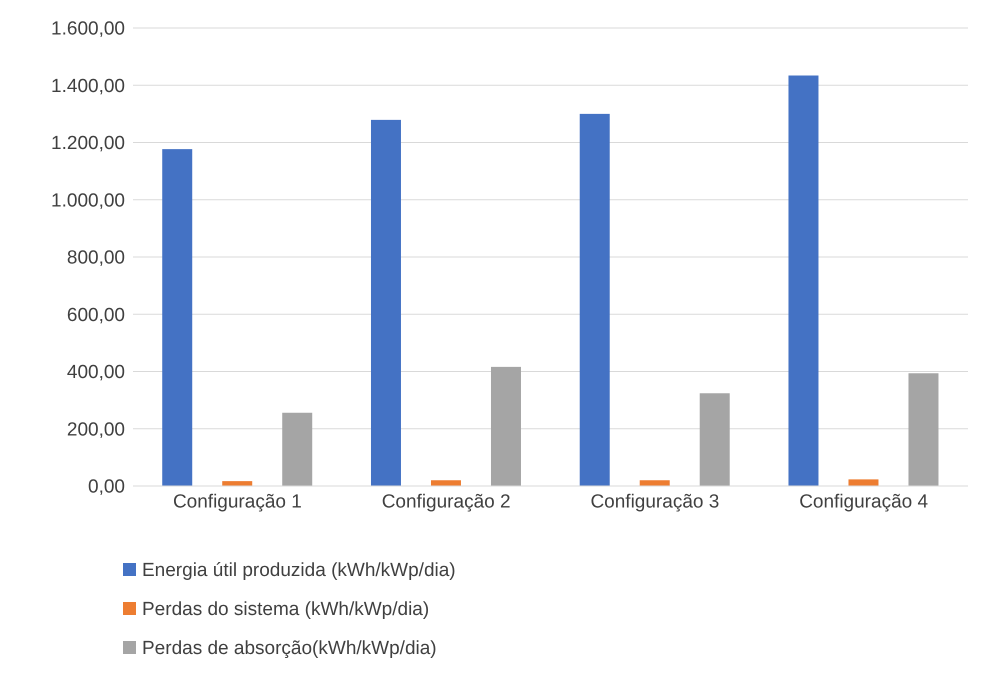  What do you see at coordinates (285, 610) in the screenshot?
I see `legend-label: Perdas do sistema (kWh/kWp/dia)` at bounding box center [285, 610].